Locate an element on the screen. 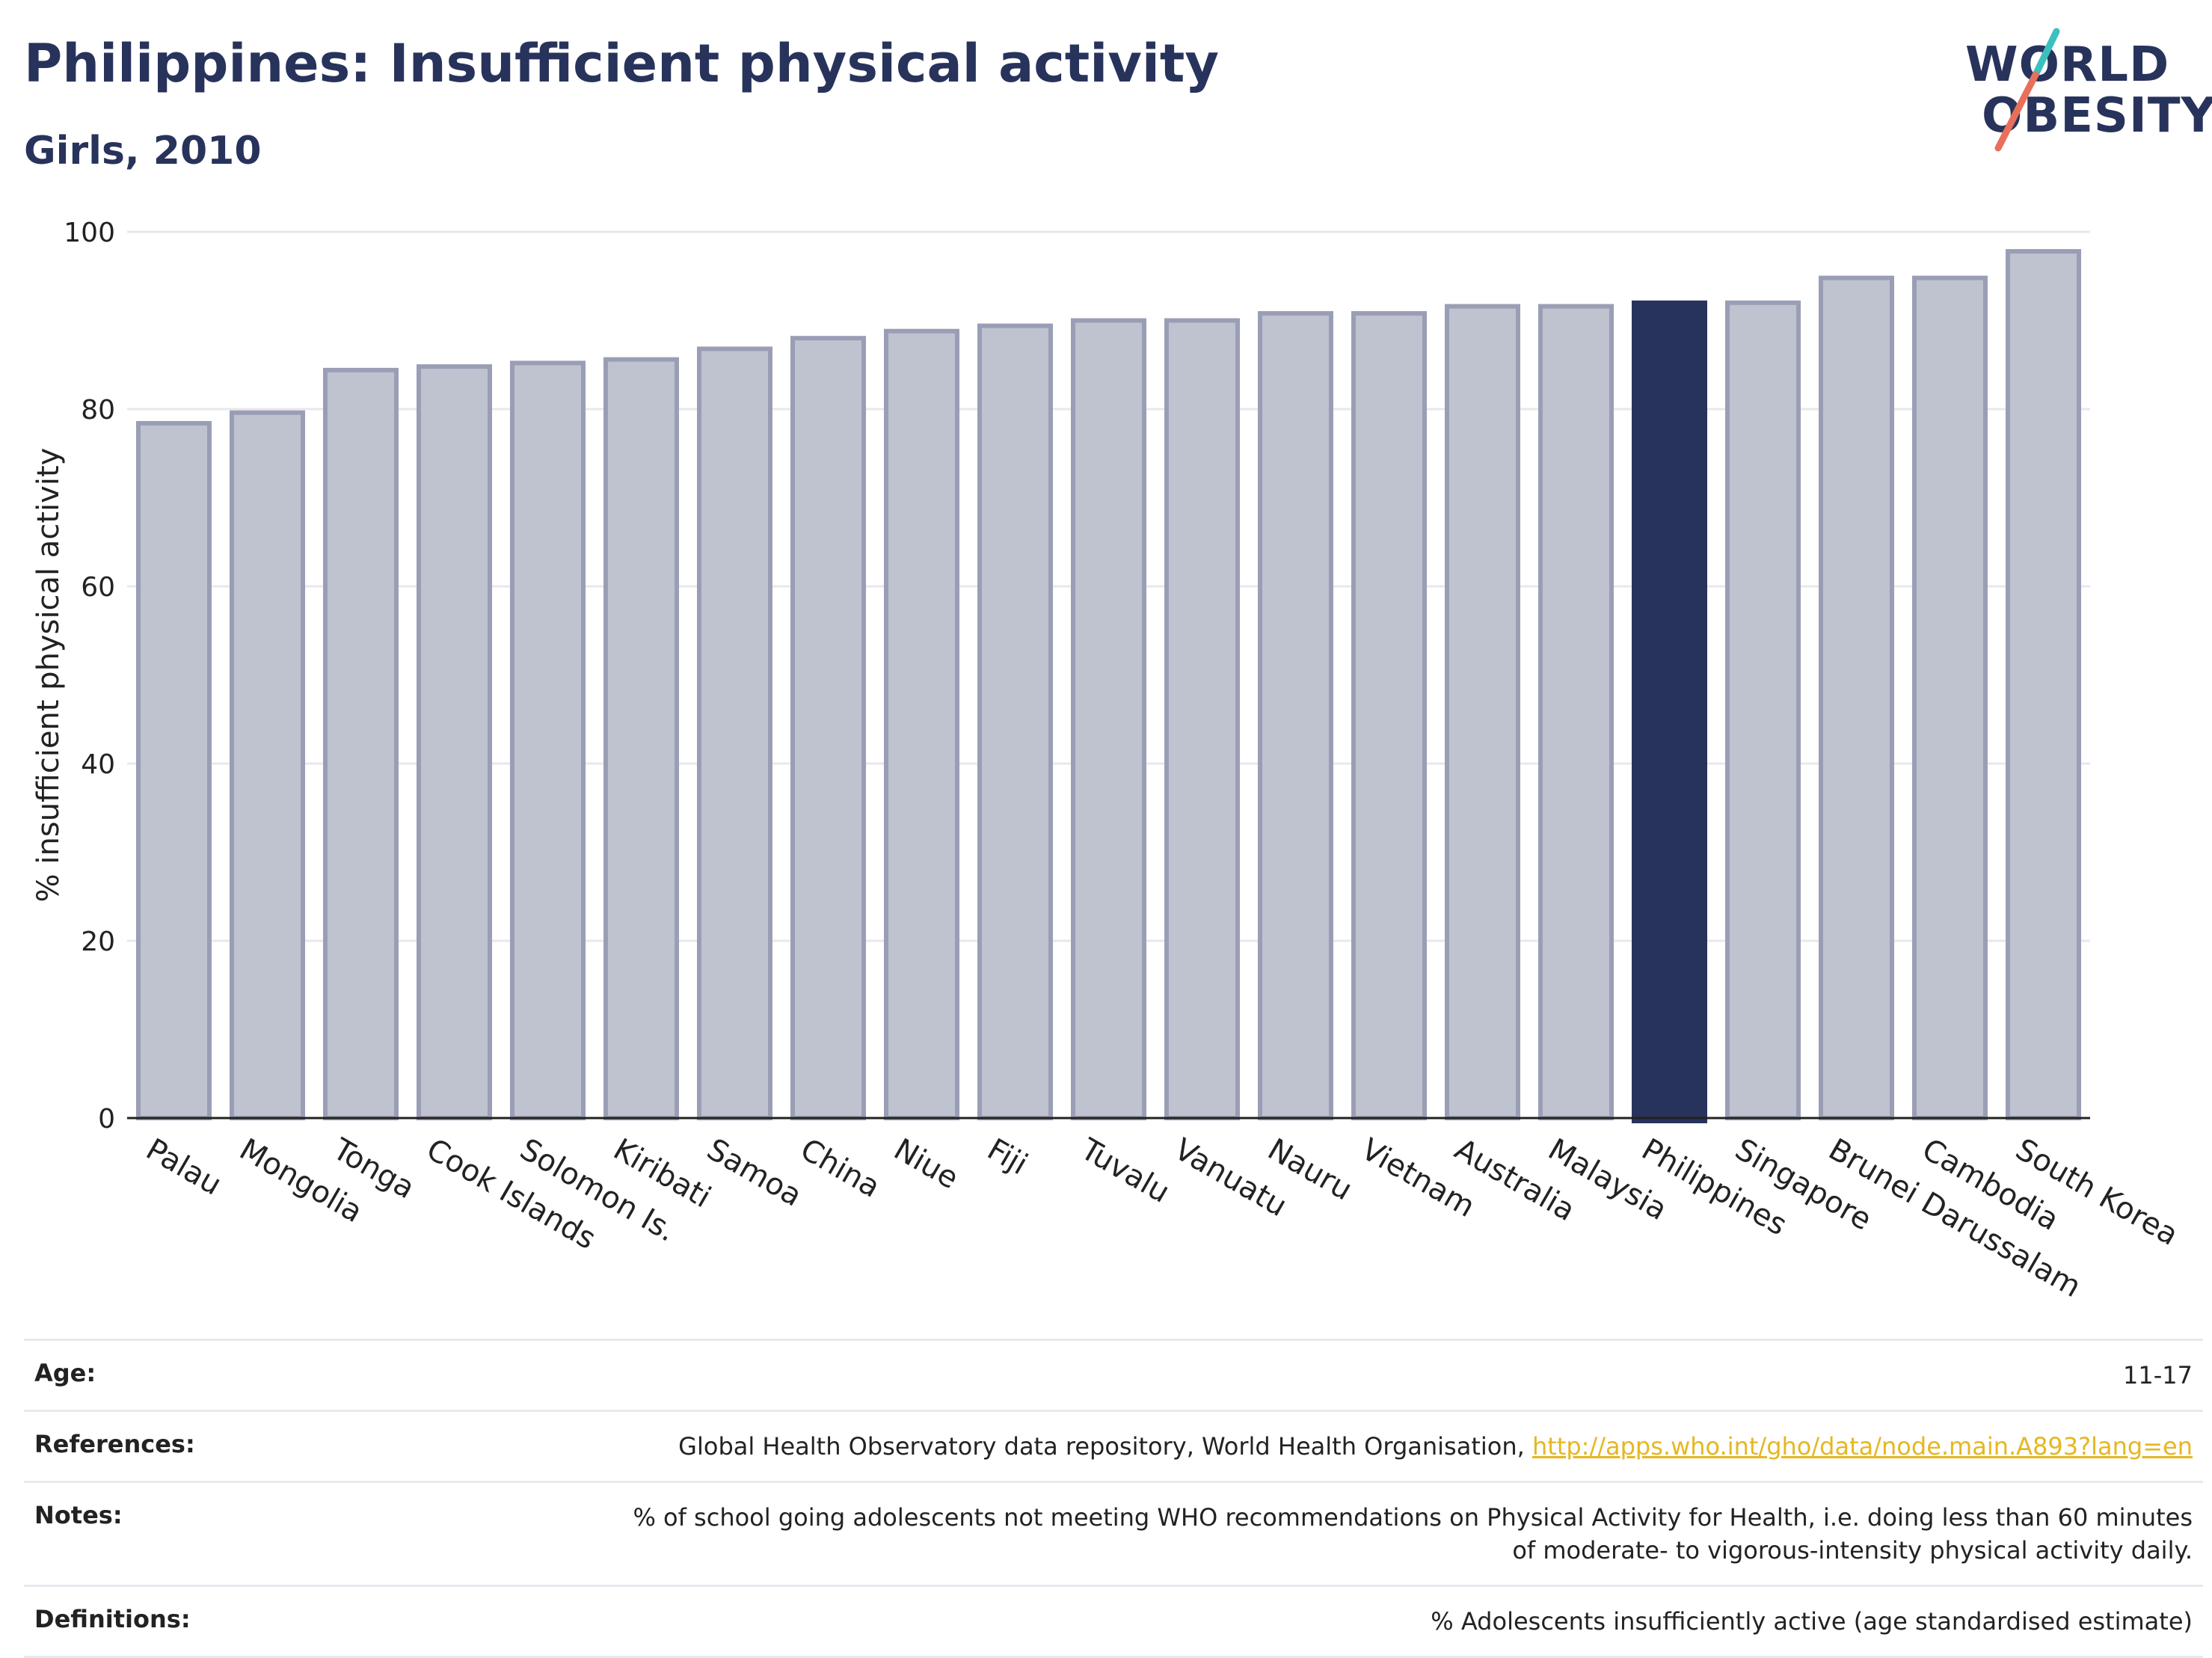 This screenshot has height=1658, width=2212. bar-cambodia is located at coordinates (1950, 697).